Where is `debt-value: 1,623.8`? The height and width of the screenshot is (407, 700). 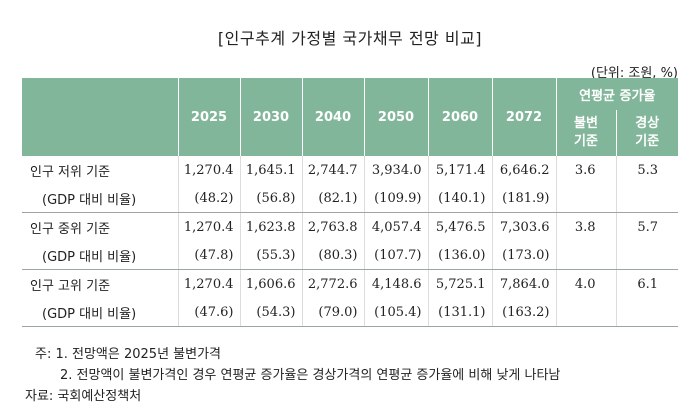 debt-value: 1,623.8 is located at coordinates (270, 226).